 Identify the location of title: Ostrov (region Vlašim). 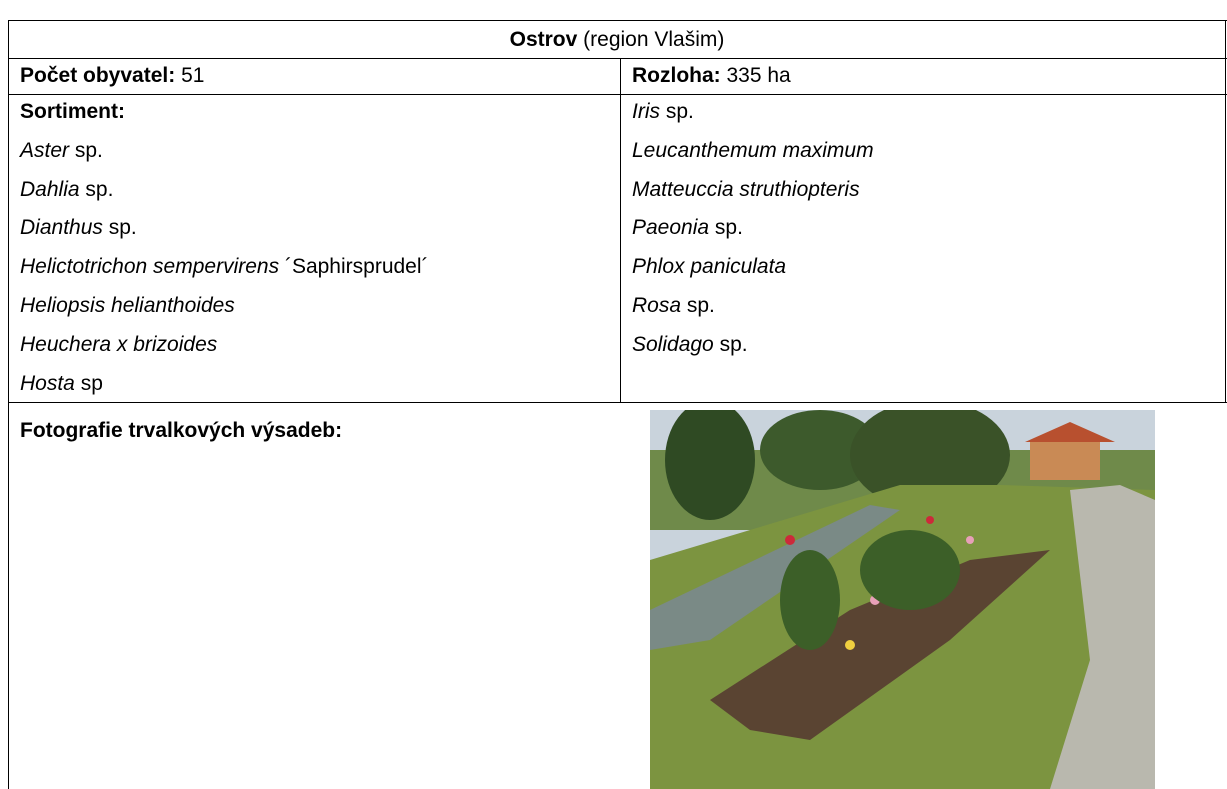
(617, 39).